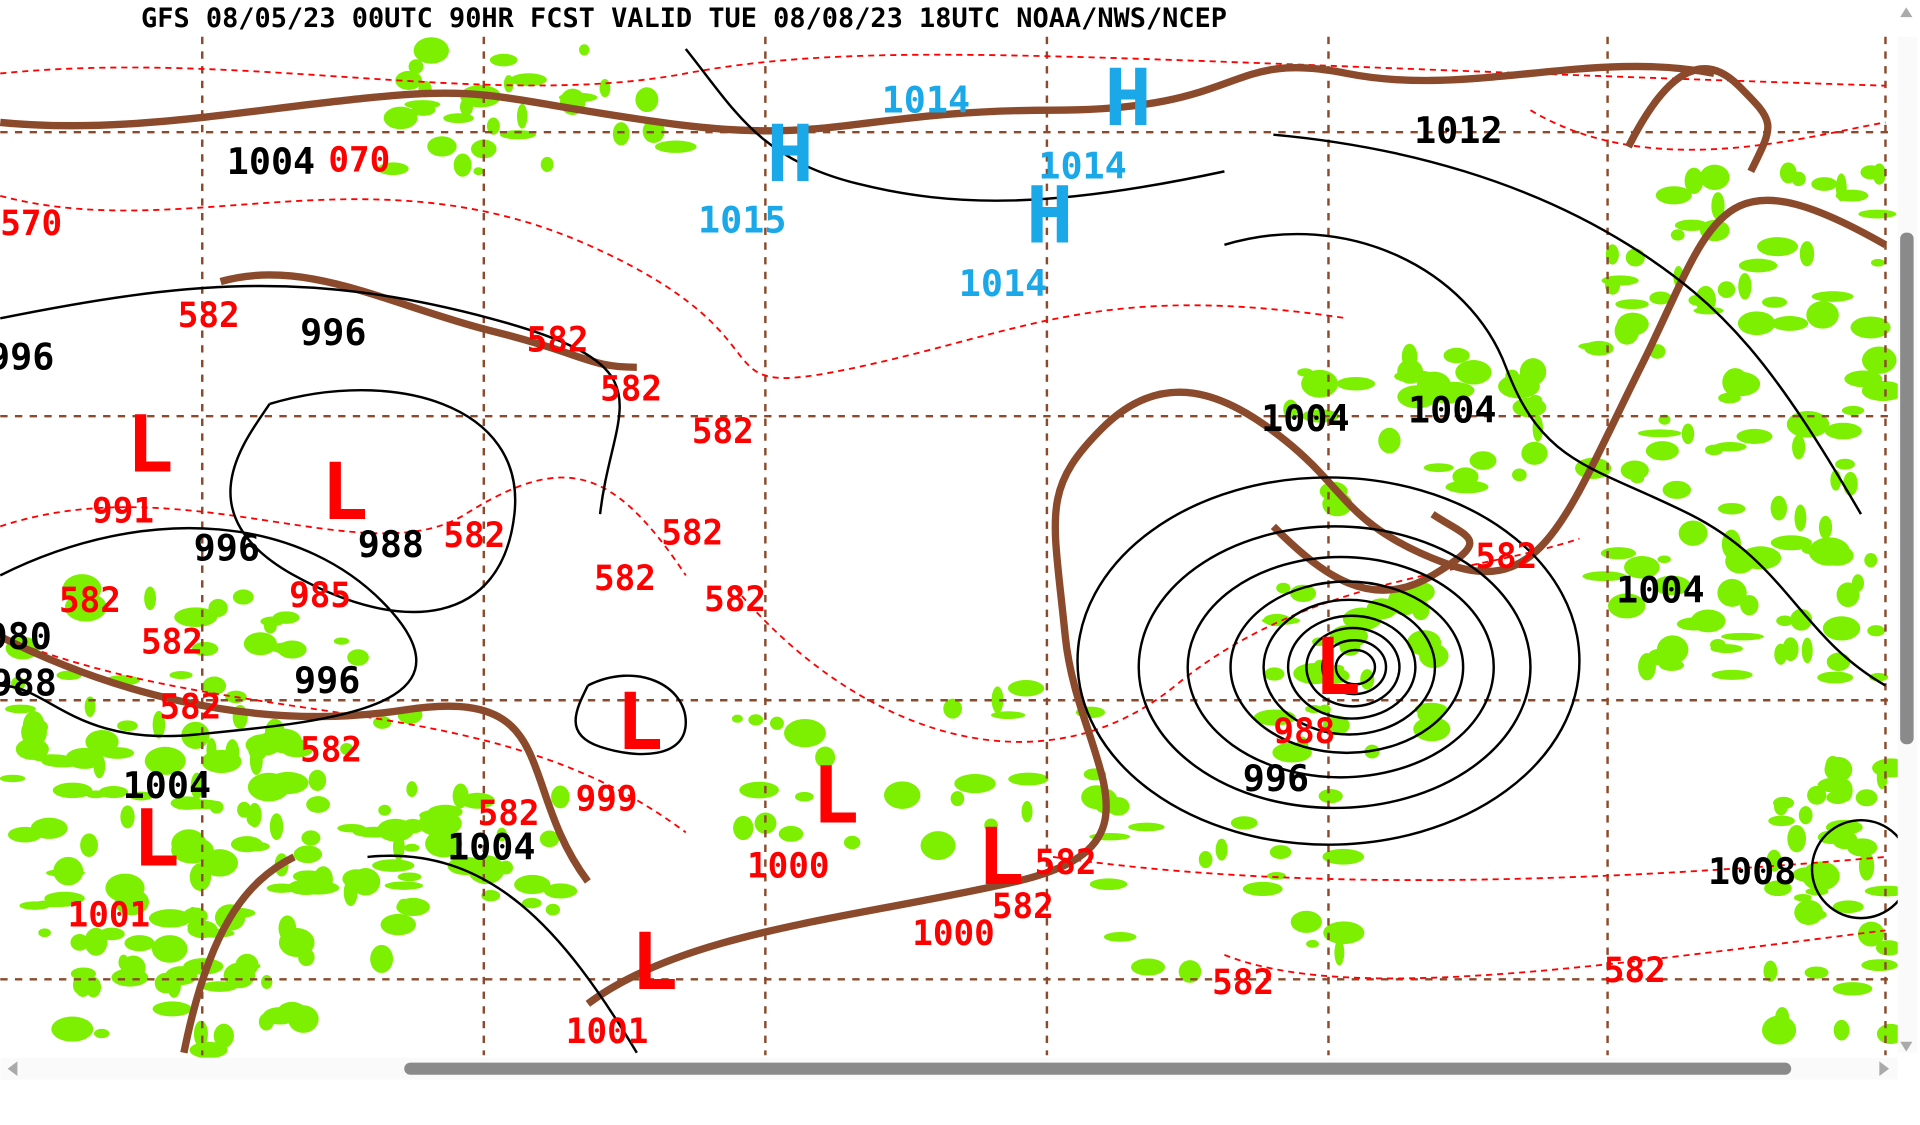  Describe the element at coordinates (1098, 1068) in the screenshot. I see `horizontal-scroll-thumb` at that location.